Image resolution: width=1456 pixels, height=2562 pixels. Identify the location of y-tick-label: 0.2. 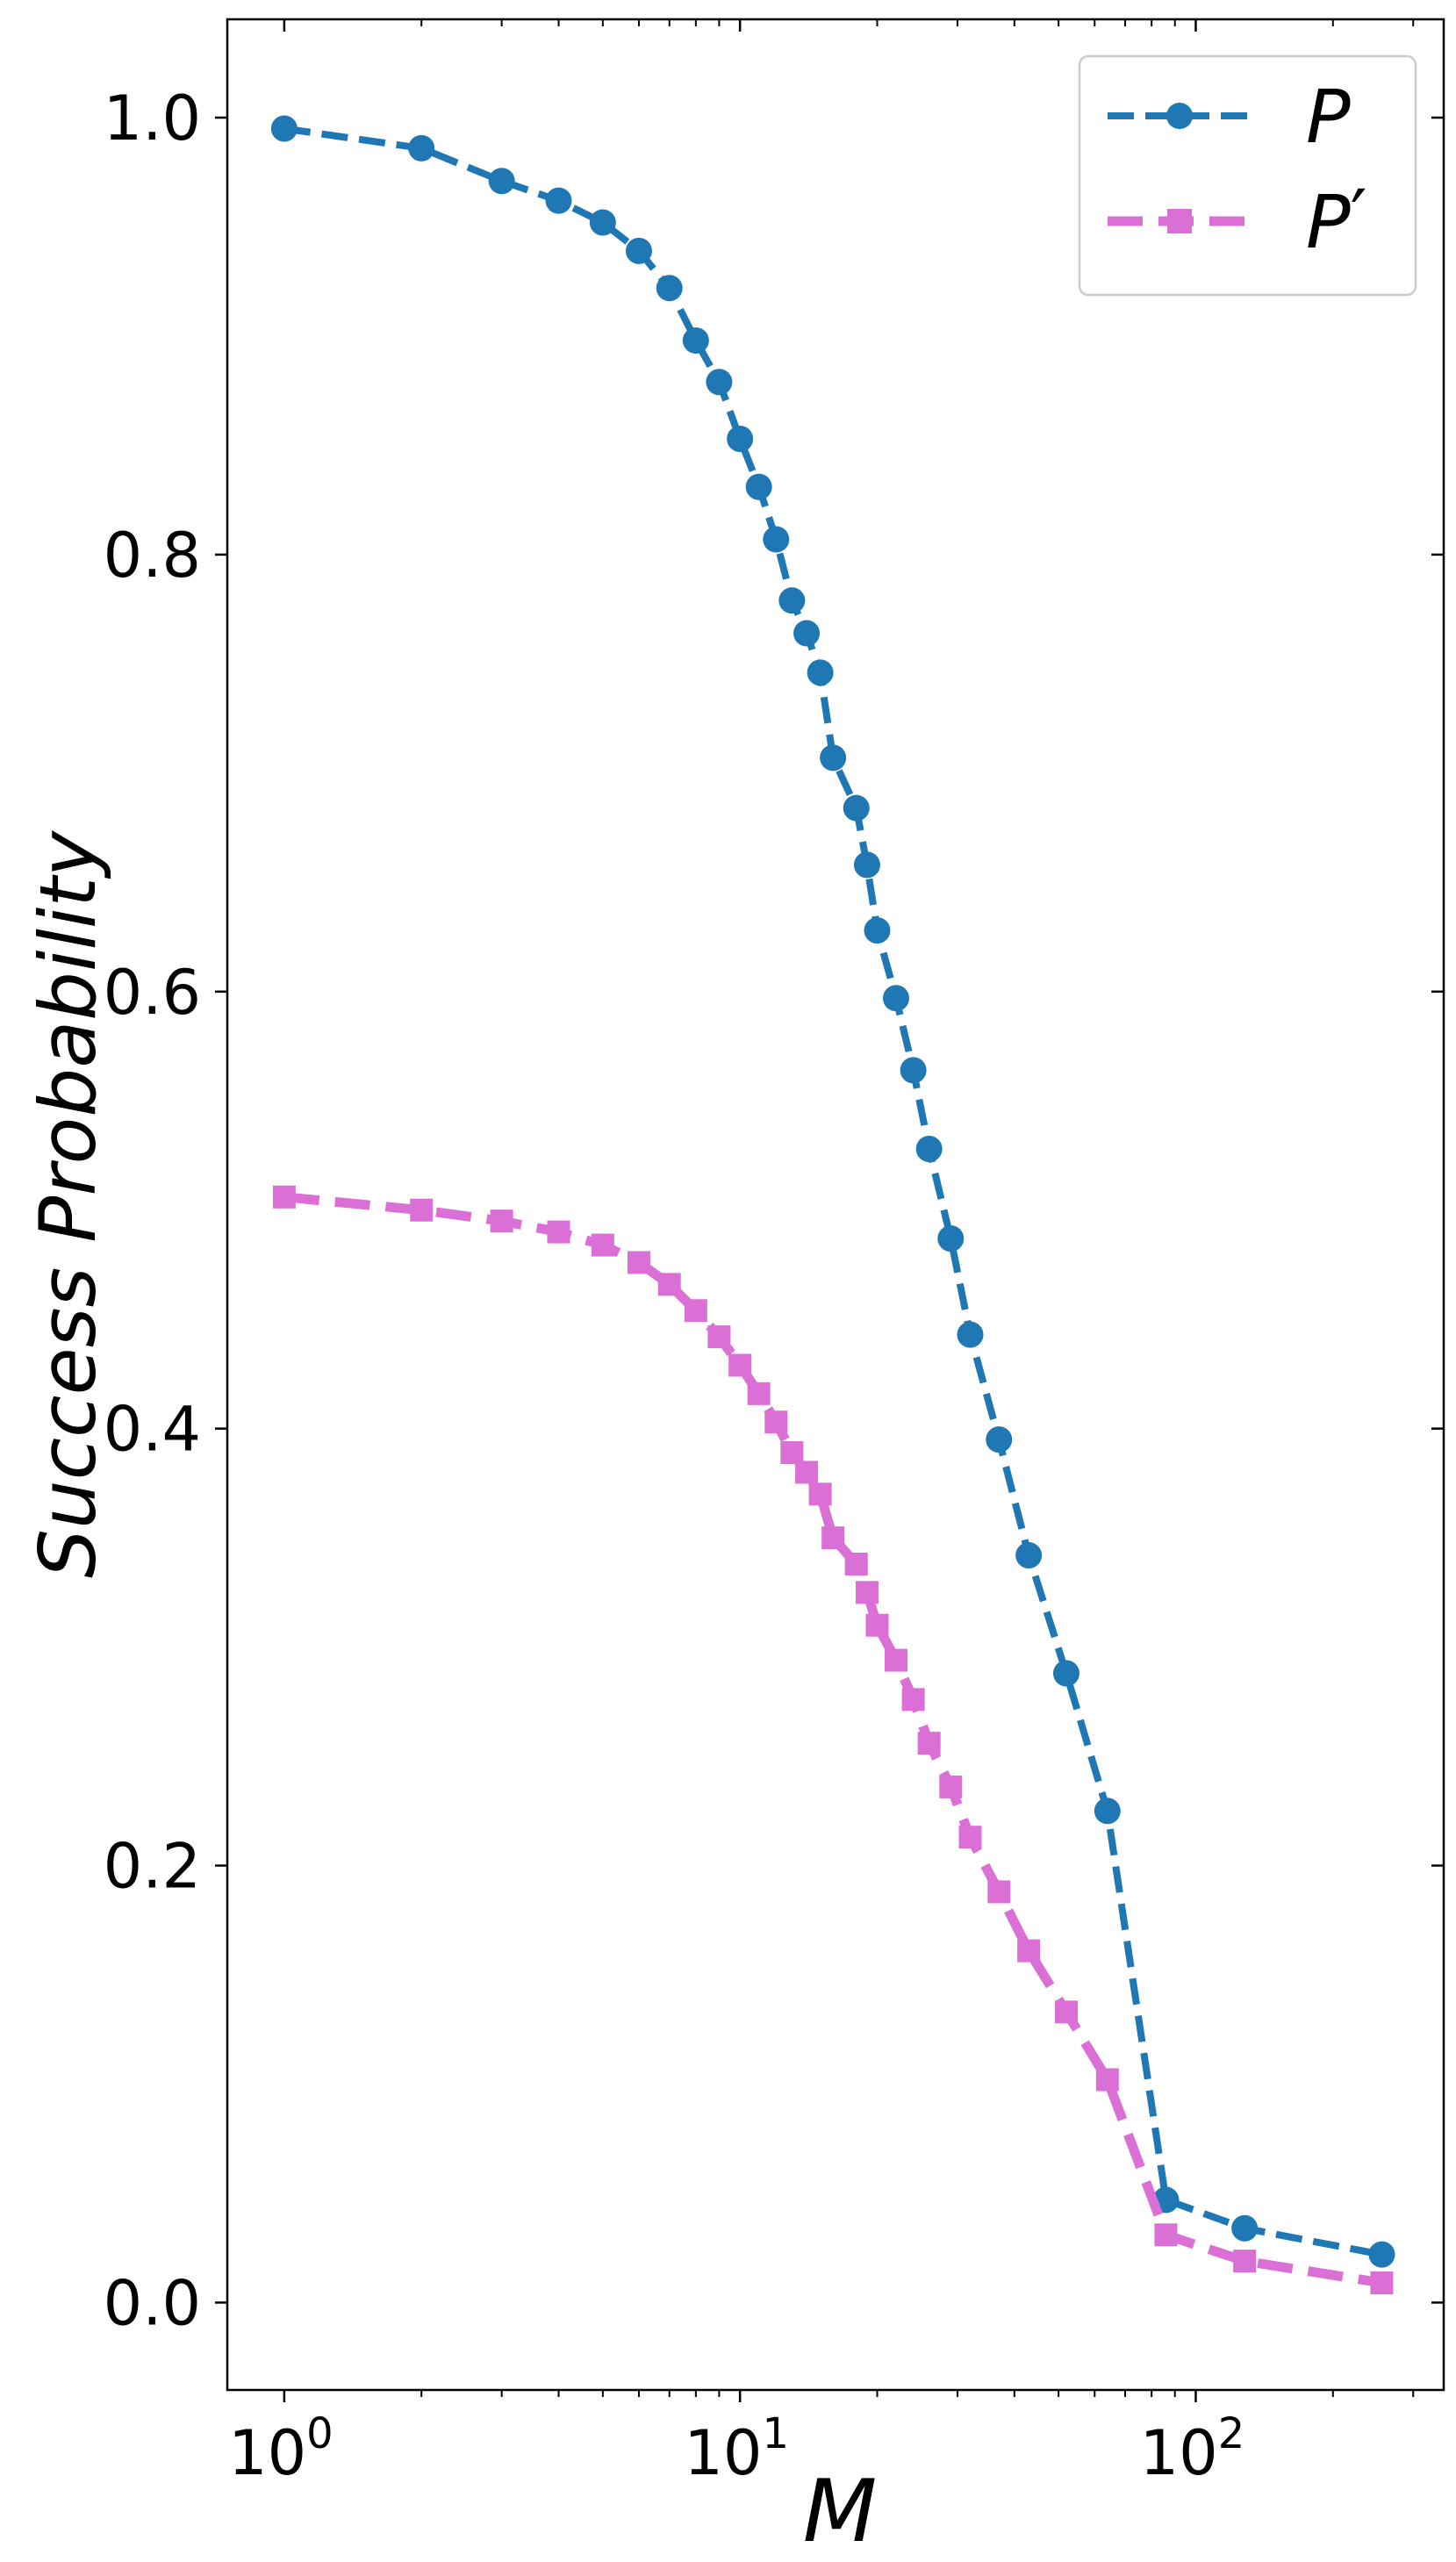
(152, 1867).